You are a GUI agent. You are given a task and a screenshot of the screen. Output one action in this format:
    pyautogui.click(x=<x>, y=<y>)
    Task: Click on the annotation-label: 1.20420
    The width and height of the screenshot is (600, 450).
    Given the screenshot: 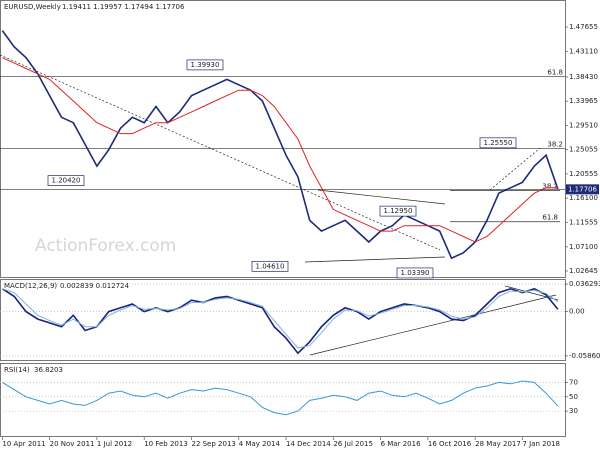 What is the action you would take?
    pyautogui.click(x=66, y=181)
    